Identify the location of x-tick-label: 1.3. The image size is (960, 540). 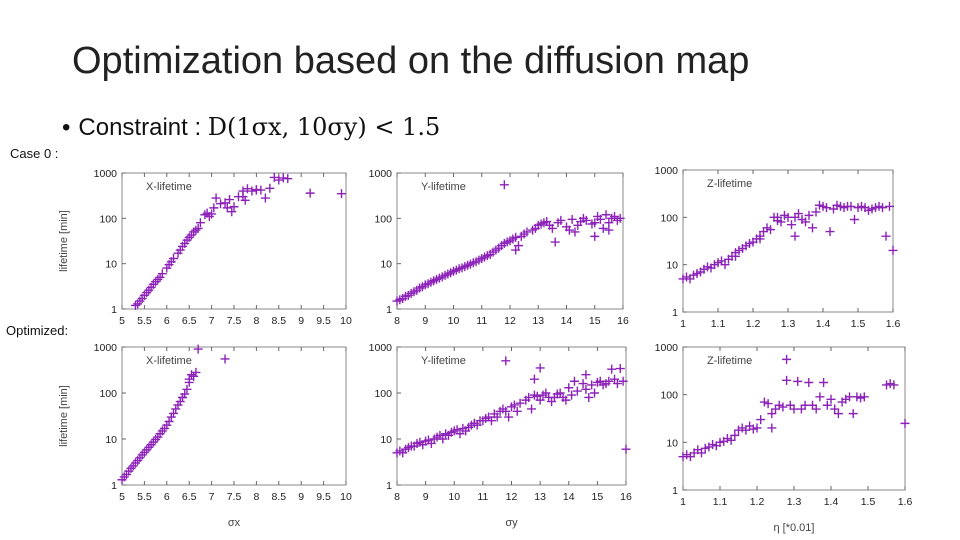
(788, 324).